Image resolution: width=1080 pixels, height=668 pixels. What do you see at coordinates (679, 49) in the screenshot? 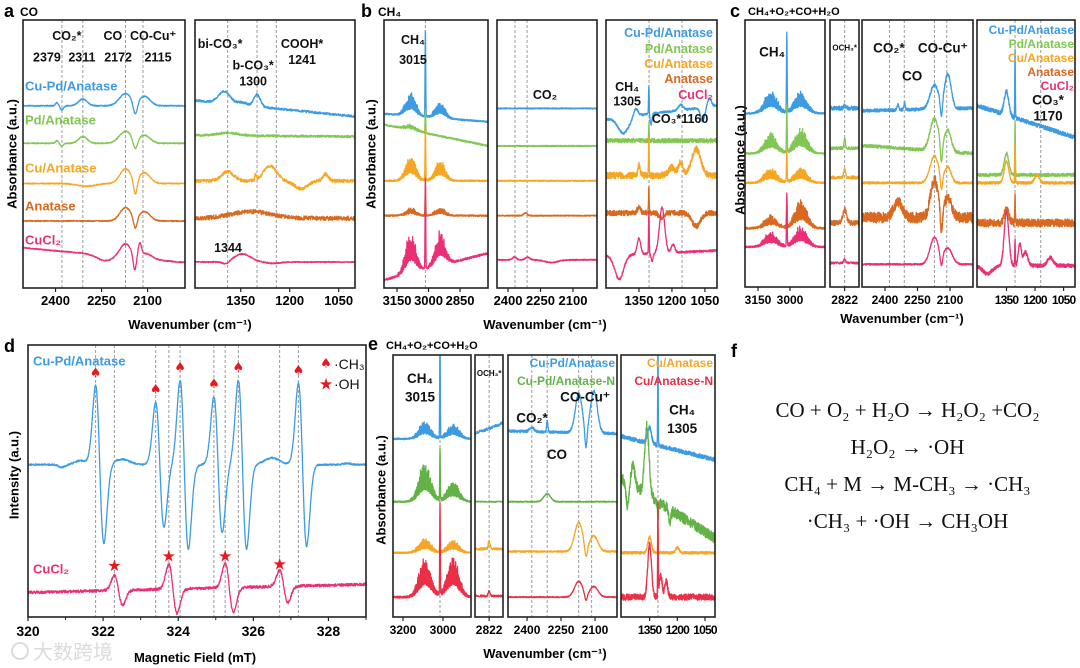
I see `series-label: Pd/Anatase` at bounding box center [679, 49].